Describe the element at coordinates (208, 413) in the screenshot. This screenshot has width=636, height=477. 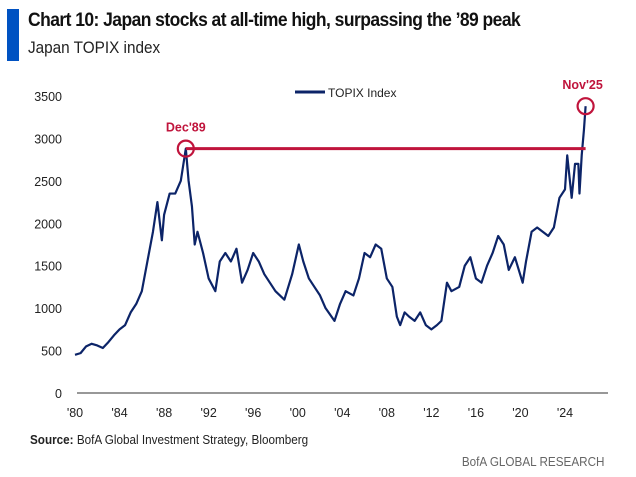
I see `x-tick-label: '92` at that location.